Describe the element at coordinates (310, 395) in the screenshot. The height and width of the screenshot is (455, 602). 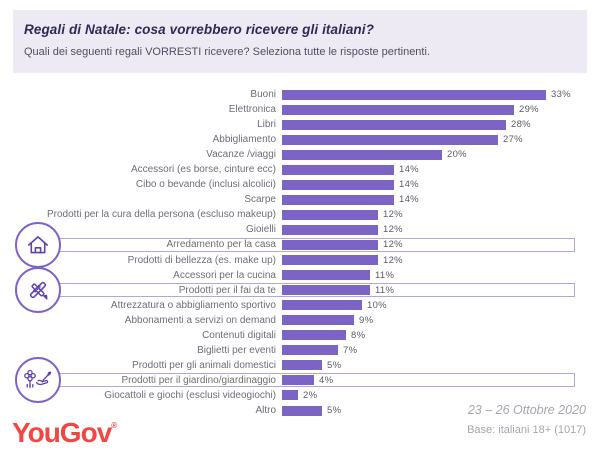
I see `value-label: 2%` at that location.